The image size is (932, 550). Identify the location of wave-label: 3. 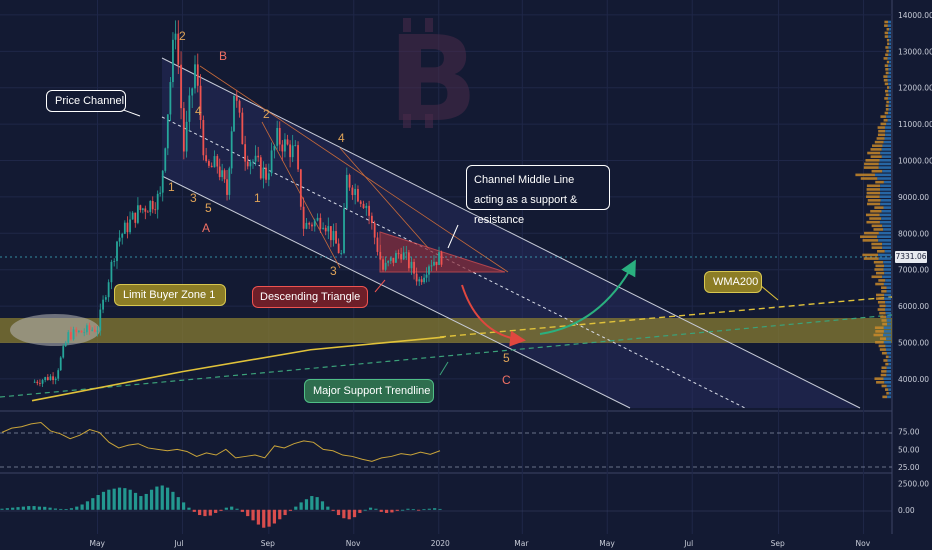
(193, 198).